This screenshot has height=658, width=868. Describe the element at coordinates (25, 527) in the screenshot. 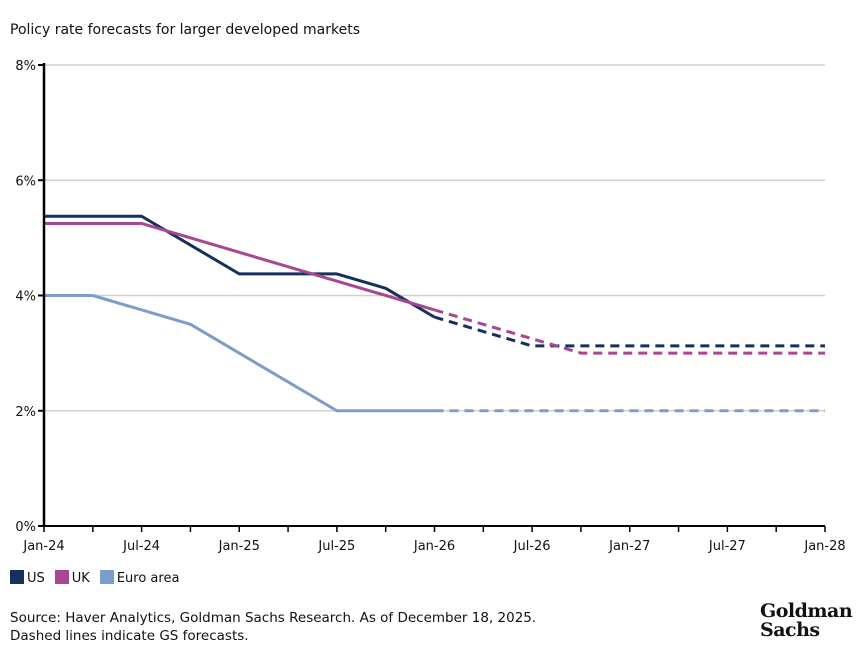

I see `y-tick-label: 0%` at that location.